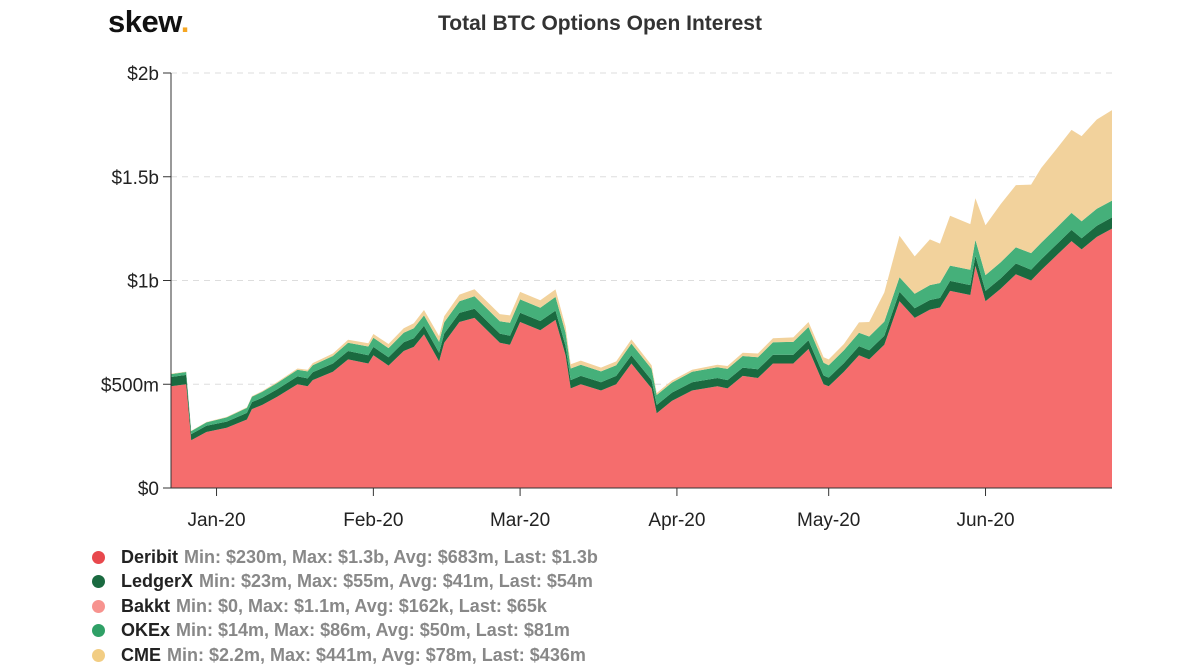 This screenshot has height=670, width=1200. I want to click on x-tick-label: Jun-20, so click(985, 520).